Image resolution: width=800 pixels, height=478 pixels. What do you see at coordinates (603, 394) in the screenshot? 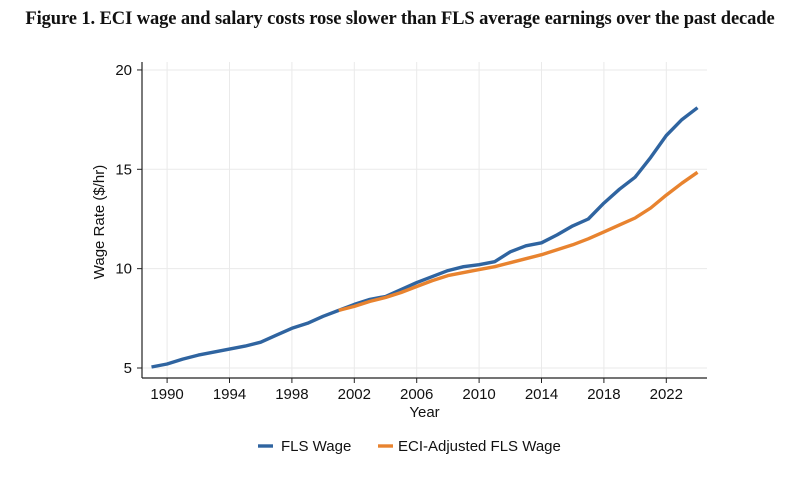
I see `x-tick-label: 2018` at bounding box center [603, 394].